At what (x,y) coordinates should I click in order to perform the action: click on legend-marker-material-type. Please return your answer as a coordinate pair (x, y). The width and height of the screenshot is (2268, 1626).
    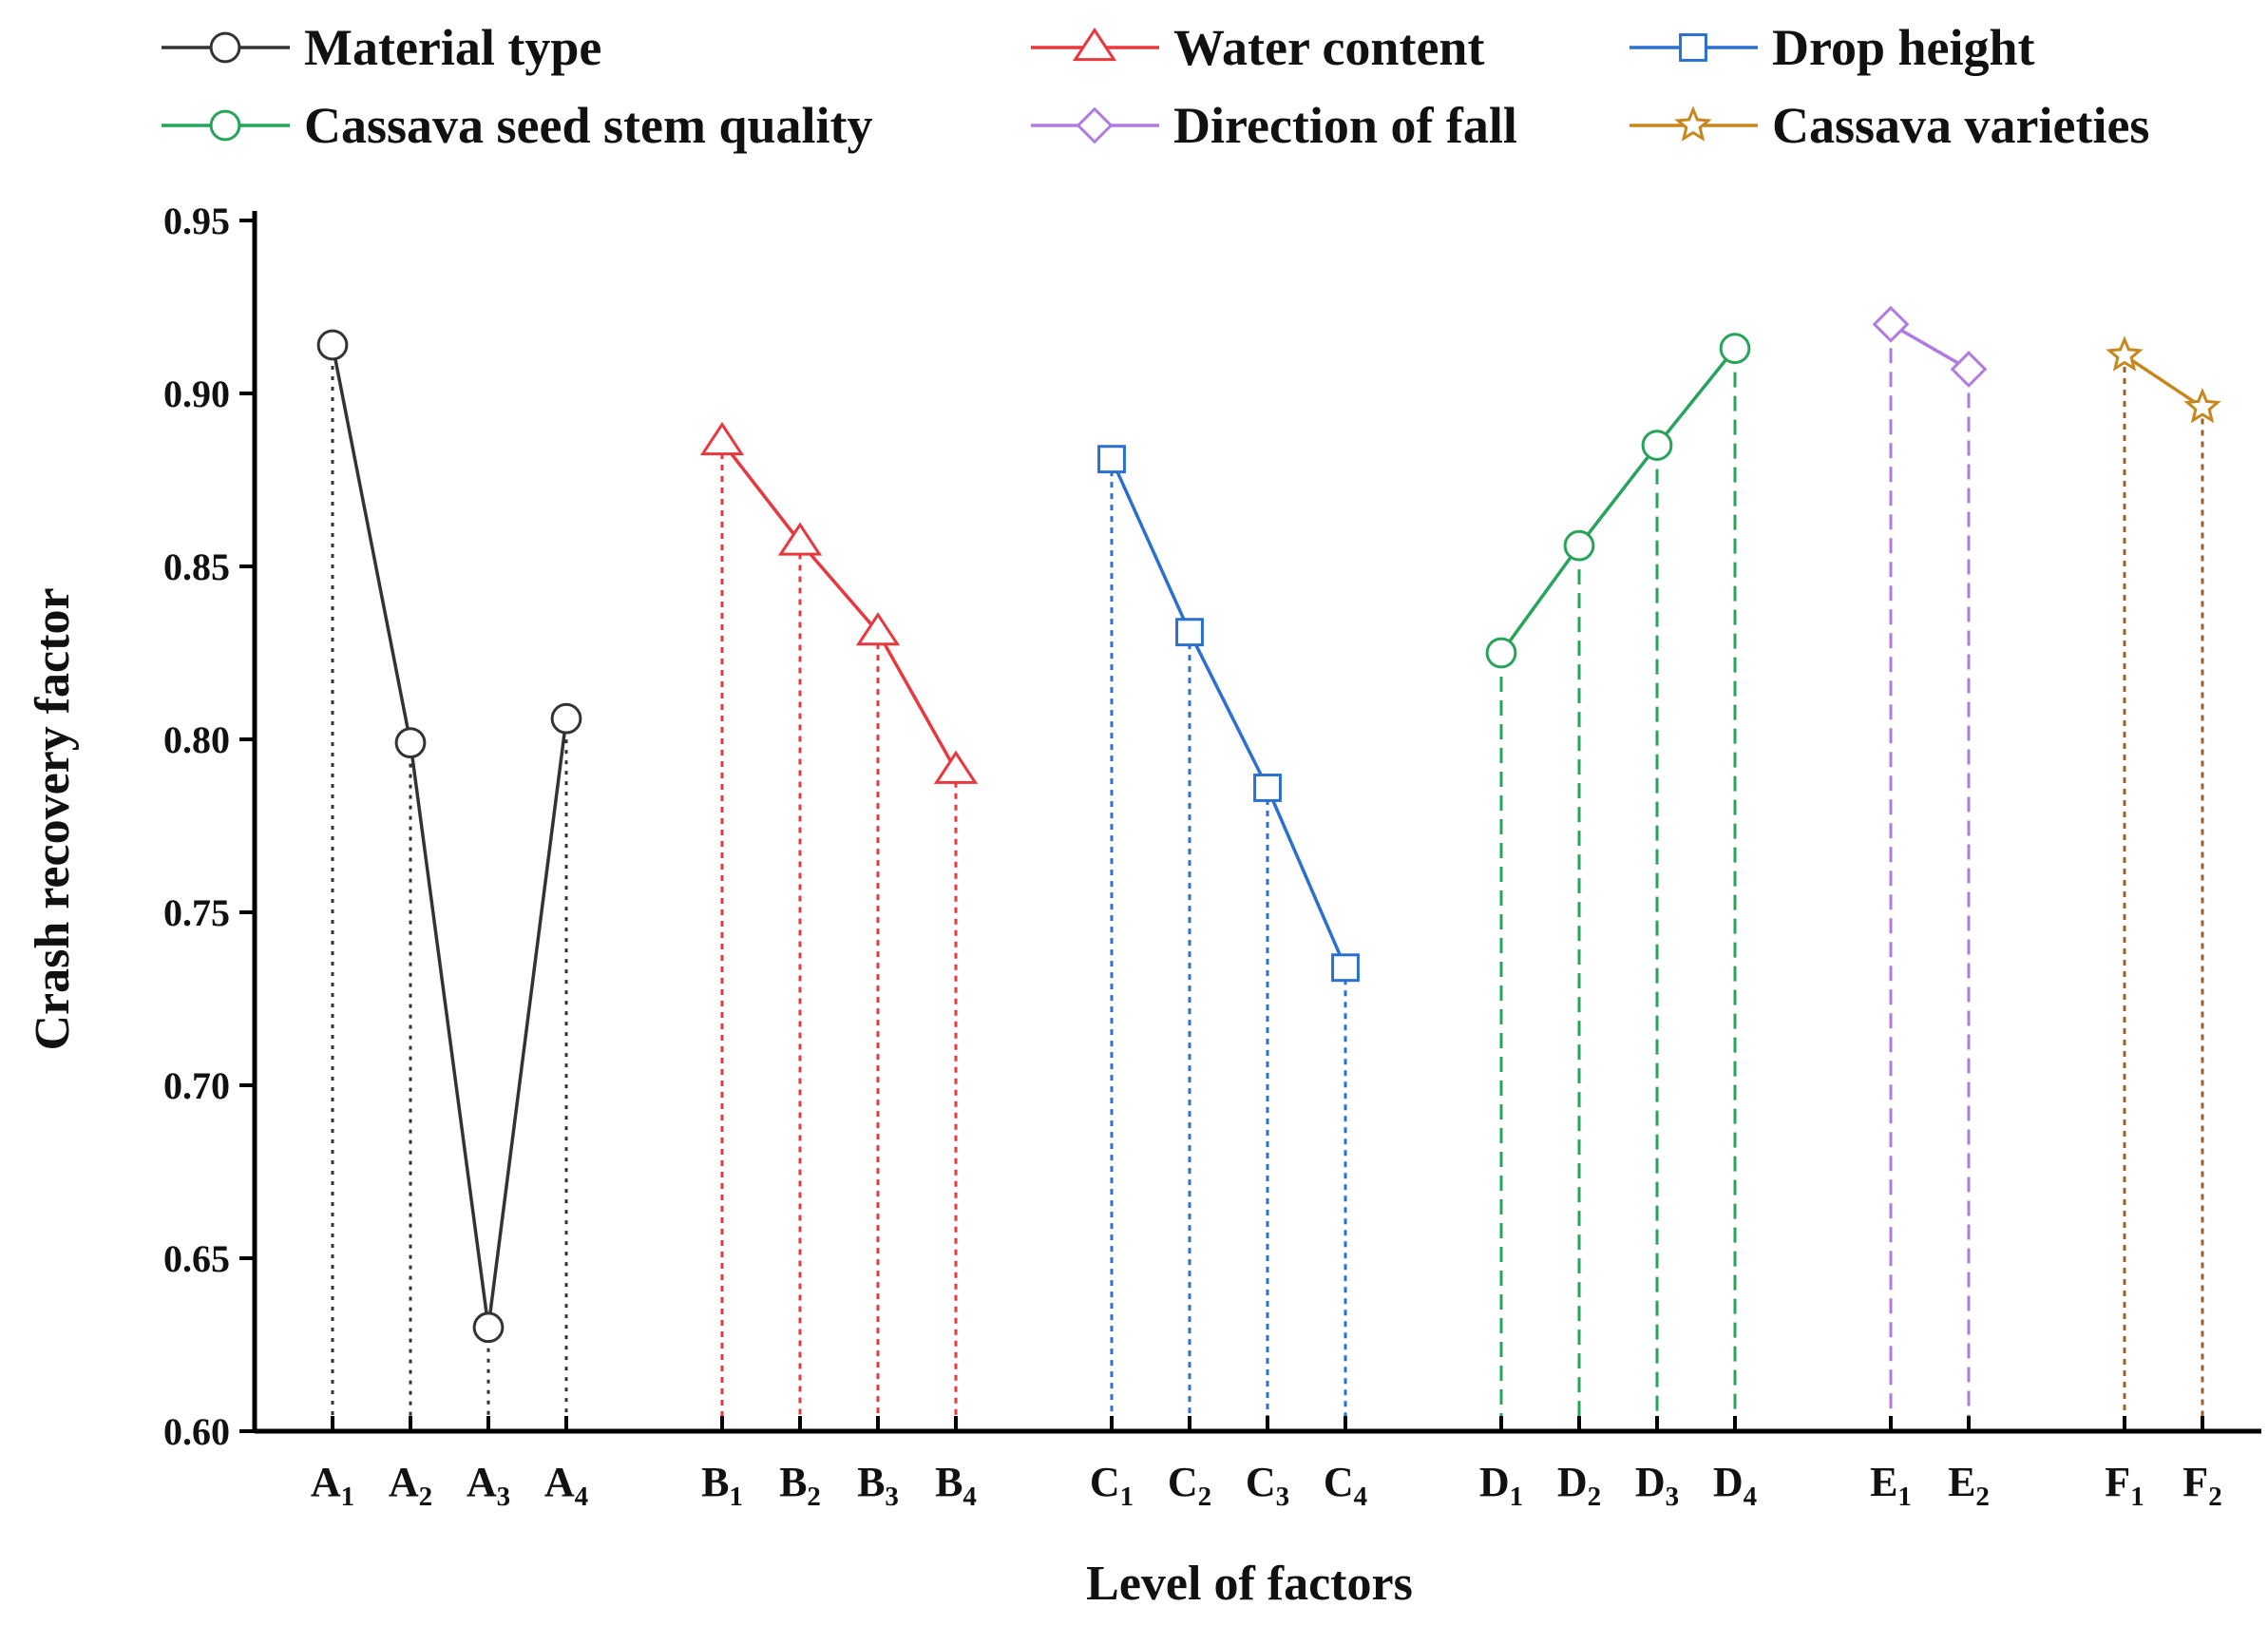
    Looking at the image, I should click on (225, 47).